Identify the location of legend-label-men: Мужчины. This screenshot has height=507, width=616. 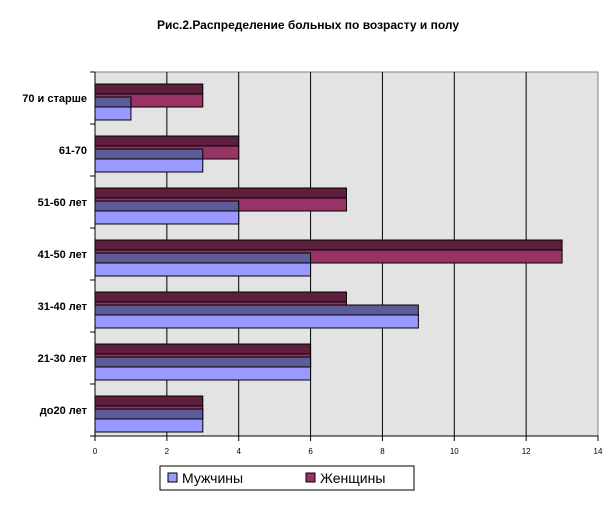
(212, 478).